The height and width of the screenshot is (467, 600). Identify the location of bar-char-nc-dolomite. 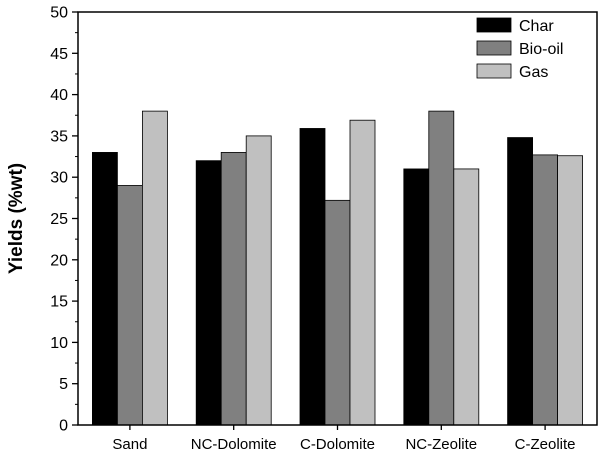
(208, 293).